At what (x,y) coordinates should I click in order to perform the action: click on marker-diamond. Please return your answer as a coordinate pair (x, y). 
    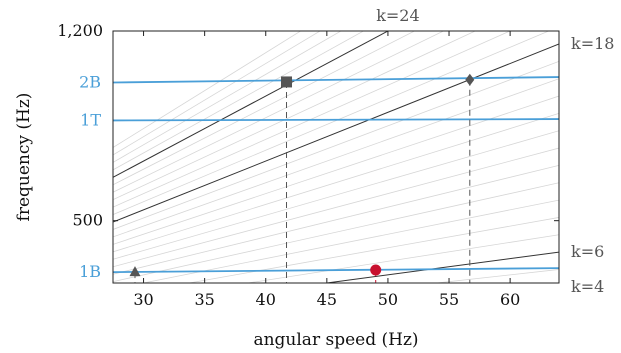
    Looking at the image, I should click on (470, 79).